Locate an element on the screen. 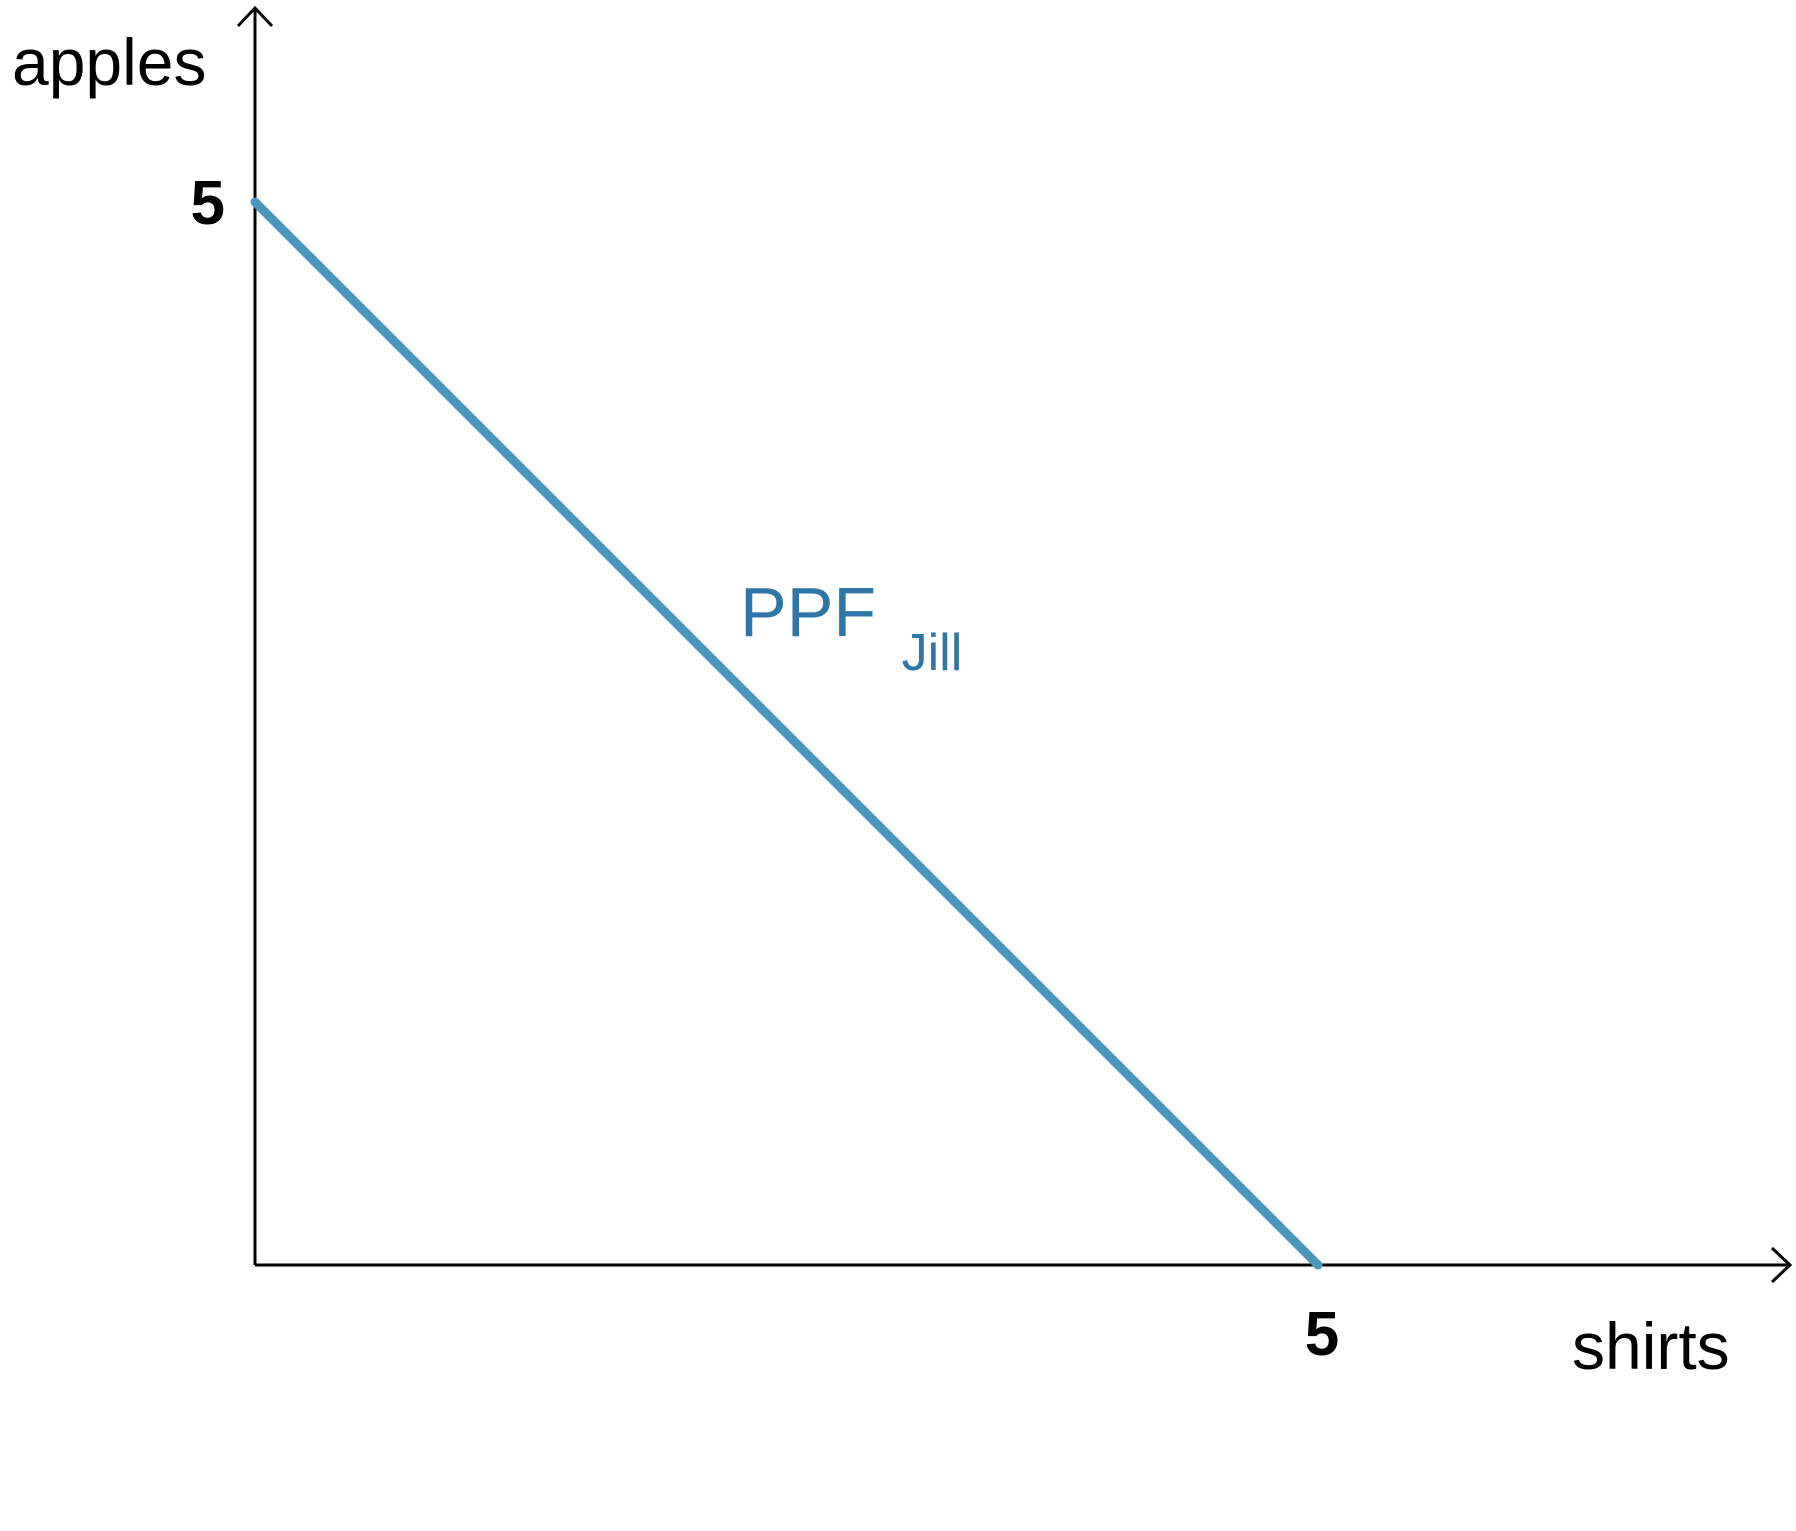 This screenshot has width=1796, height=1531. ppf-label-subscript: Jill is located at coordinates (932, 653).